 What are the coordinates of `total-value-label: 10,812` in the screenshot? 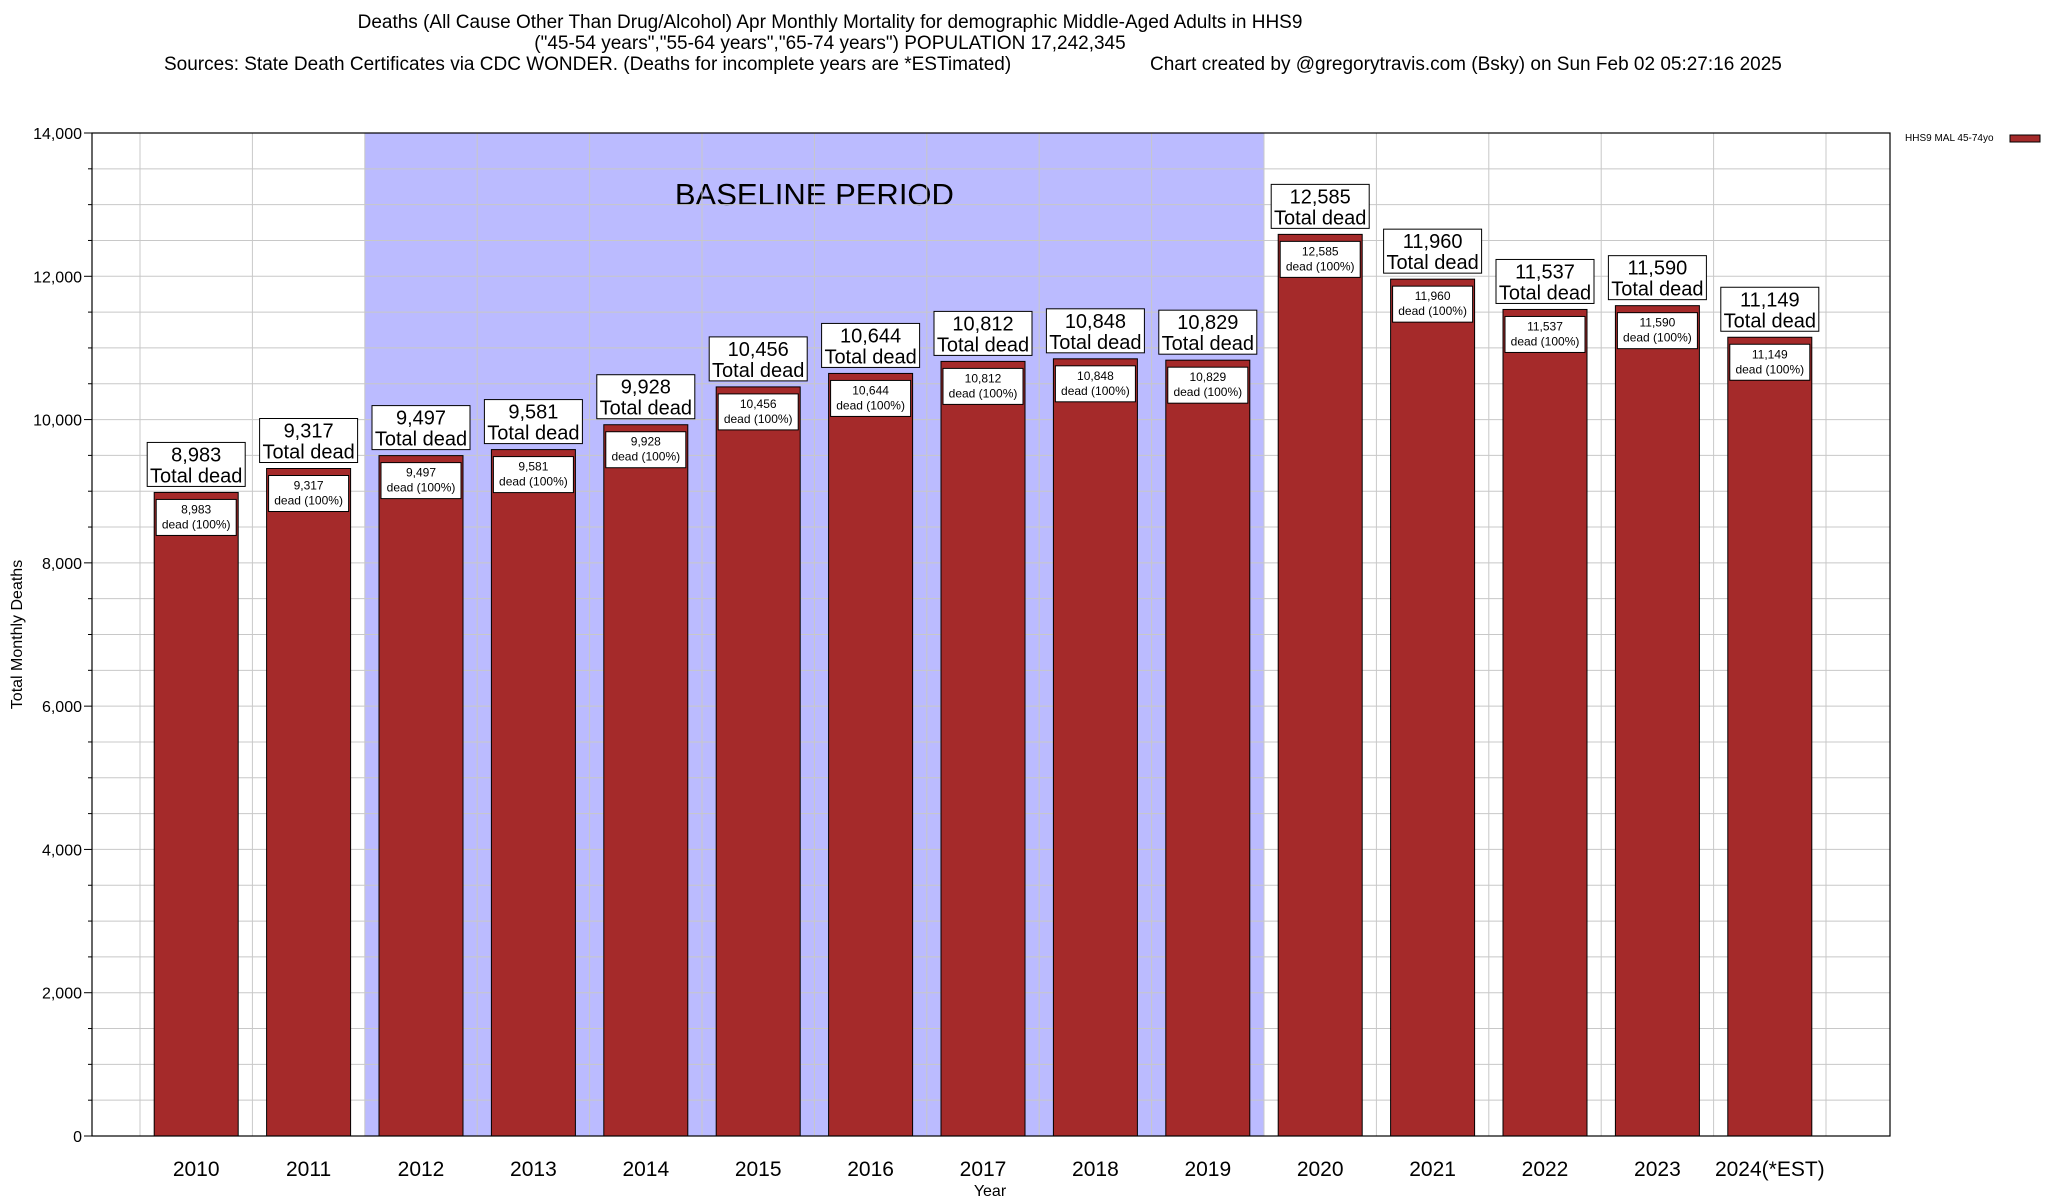 It's located at (982, 324).